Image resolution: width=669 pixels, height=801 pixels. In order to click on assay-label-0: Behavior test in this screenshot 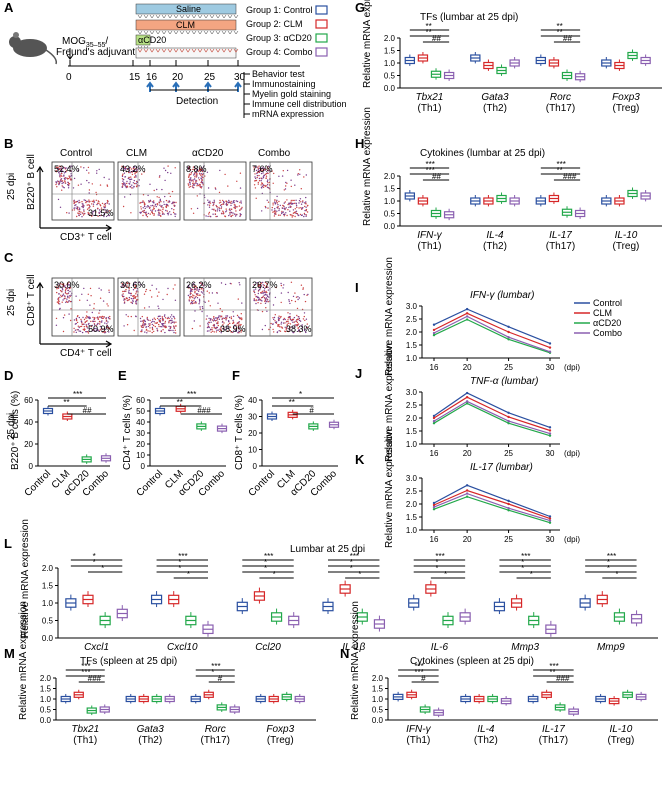, I will do `click(278, 74)`.